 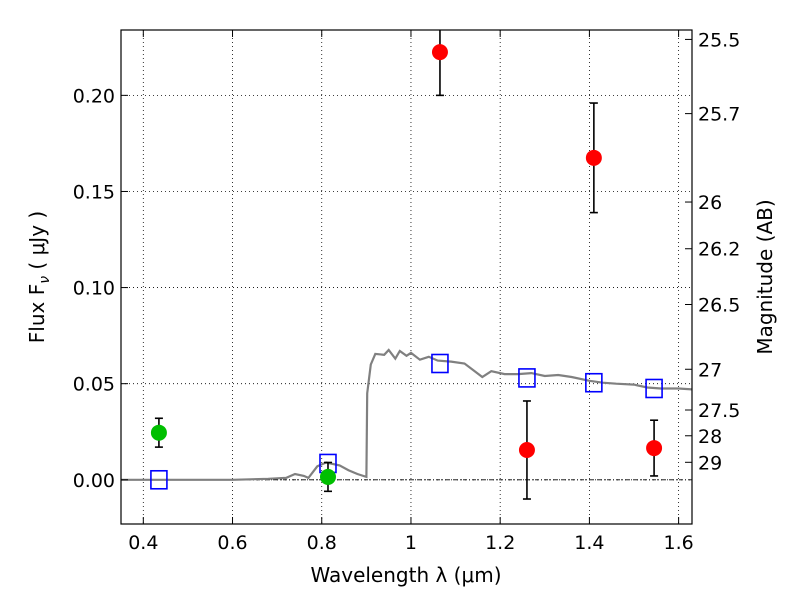 What do you see at coordinates (679, 543) in the screenshot?
I see `x-tick-label: 1.6` at bounding box center [679, 543].